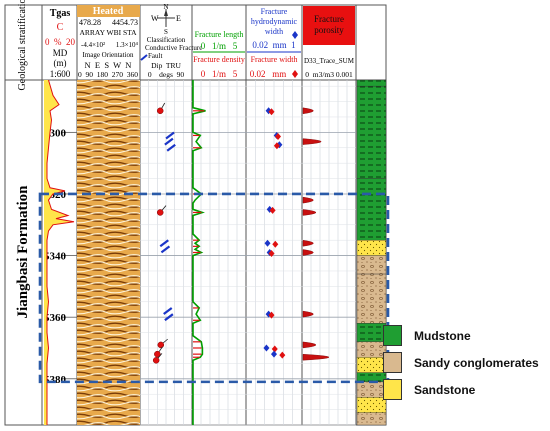  I want to click on porosity-title-1: Fracture, so click(329, 19).